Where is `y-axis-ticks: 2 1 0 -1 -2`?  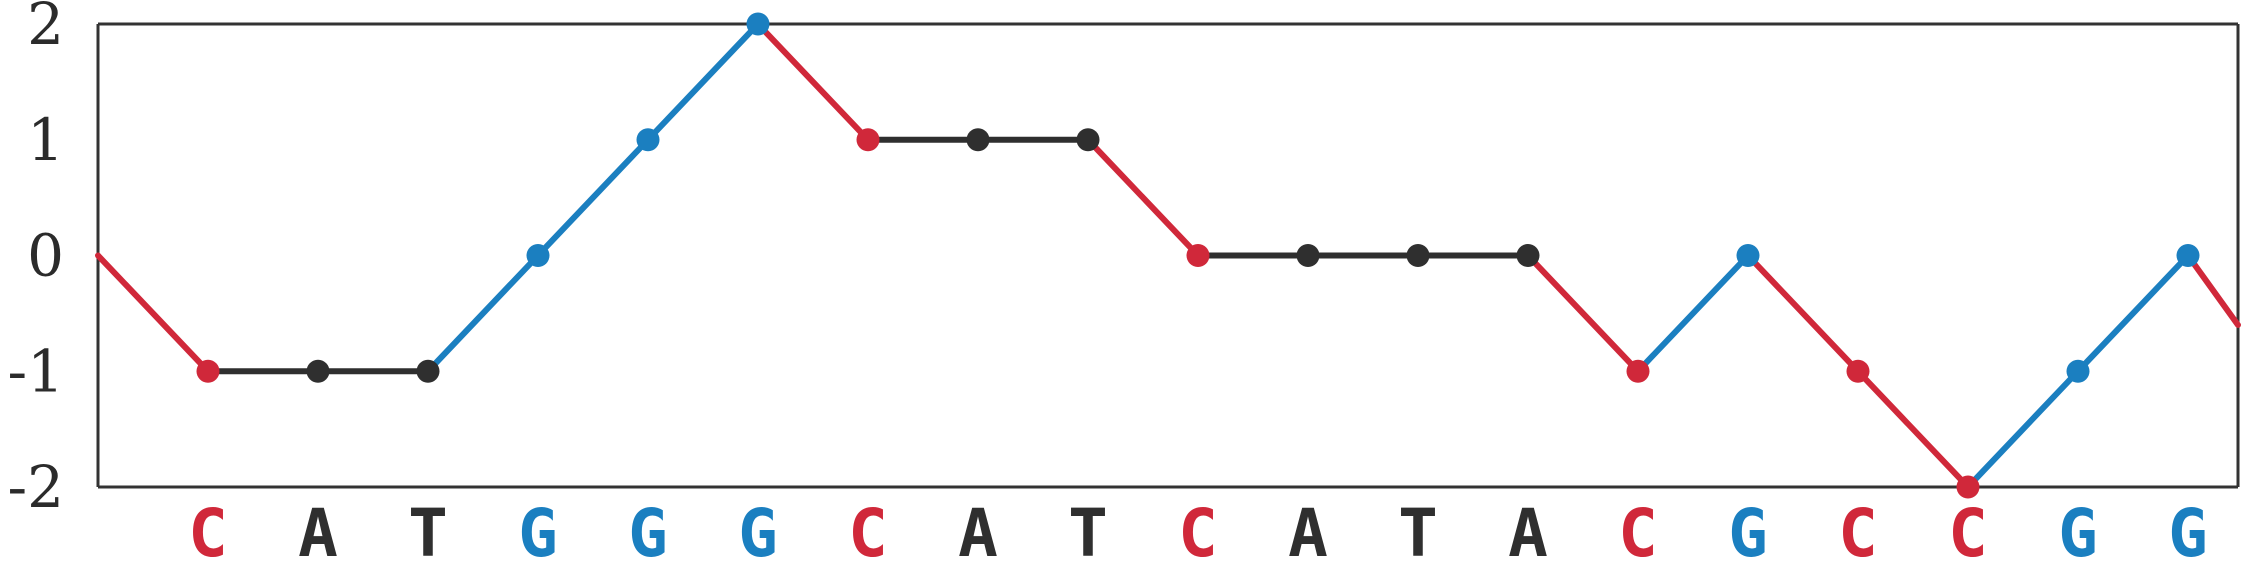
y-axis-ticks: 2 1 0 -1 -2 is located at coordinates (36, 260).